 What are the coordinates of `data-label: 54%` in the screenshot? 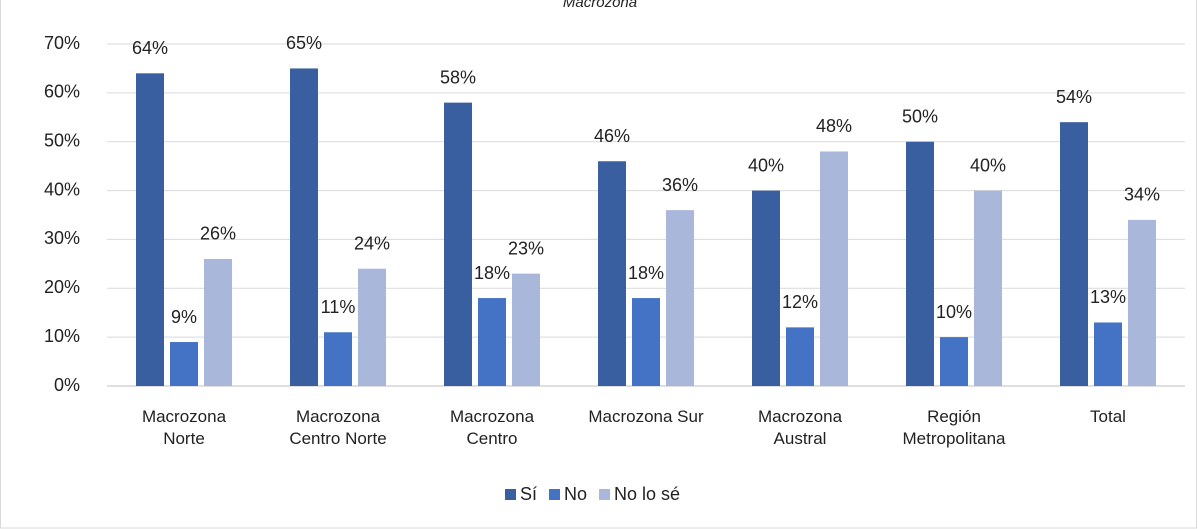 It's located at (1074, 97).